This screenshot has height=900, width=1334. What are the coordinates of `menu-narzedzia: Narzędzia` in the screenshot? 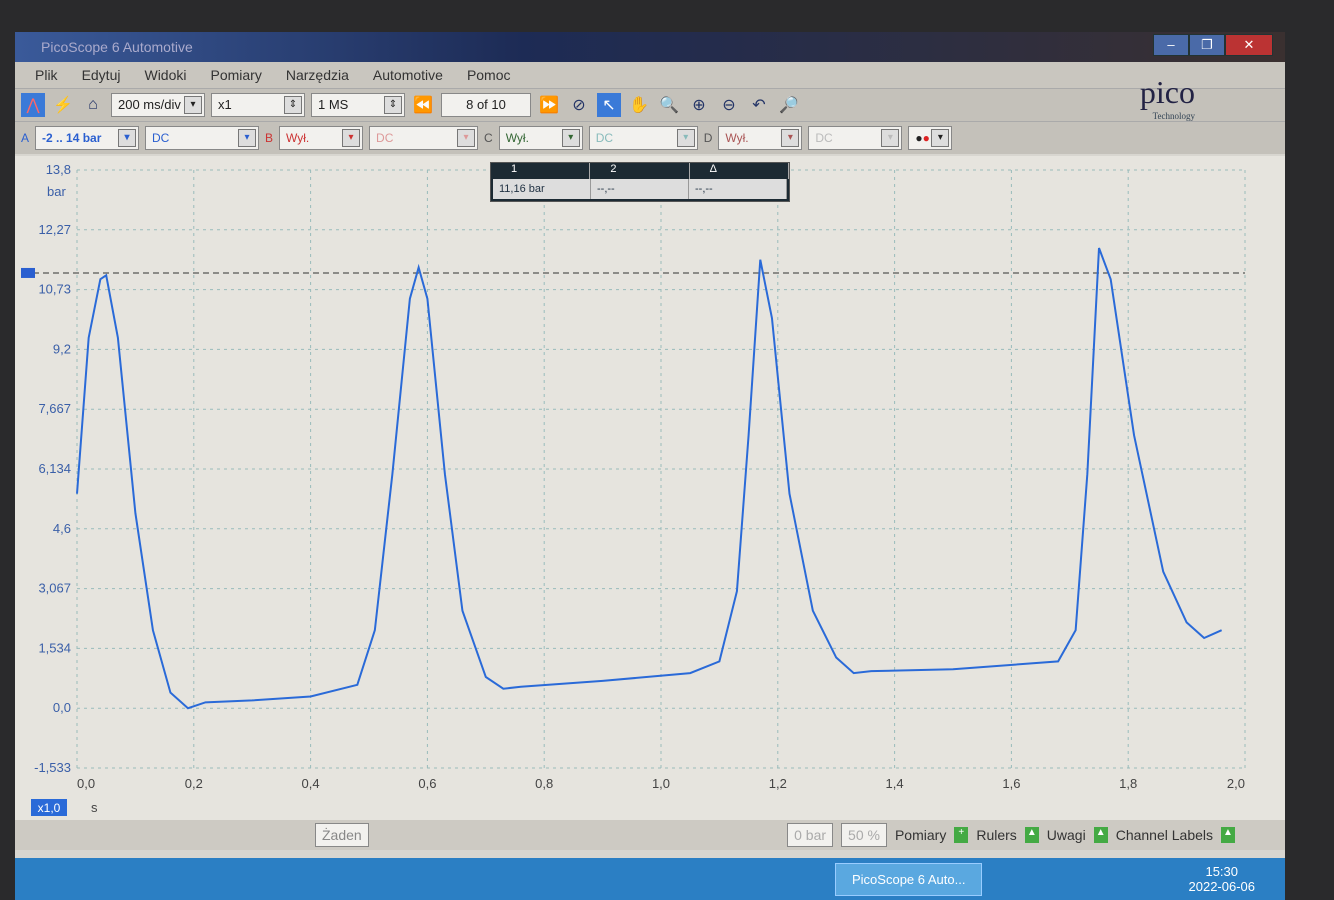 It's located at (317, 75).